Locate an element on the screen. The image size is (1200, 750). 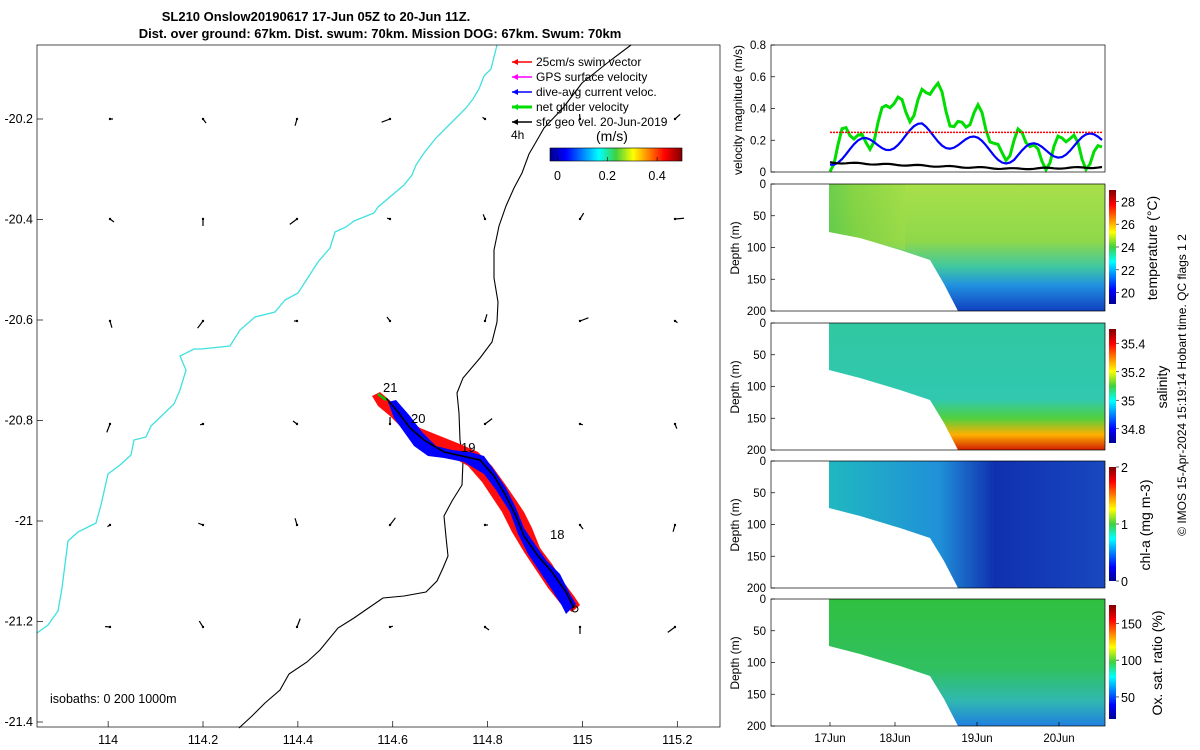
map-xtick-label: 114 is located at coordinates (108, 740).